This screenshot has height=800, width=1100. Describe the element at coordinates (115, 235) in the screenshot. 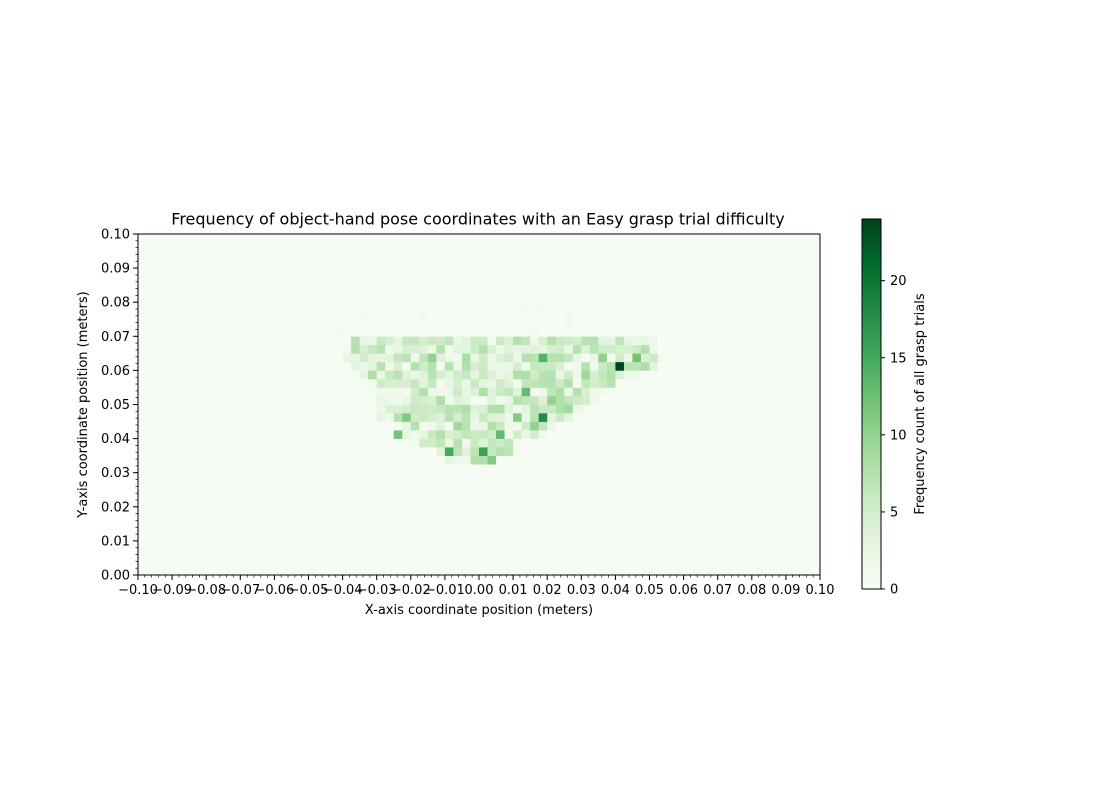

I see `y-tick-label: 0.10` at that location.